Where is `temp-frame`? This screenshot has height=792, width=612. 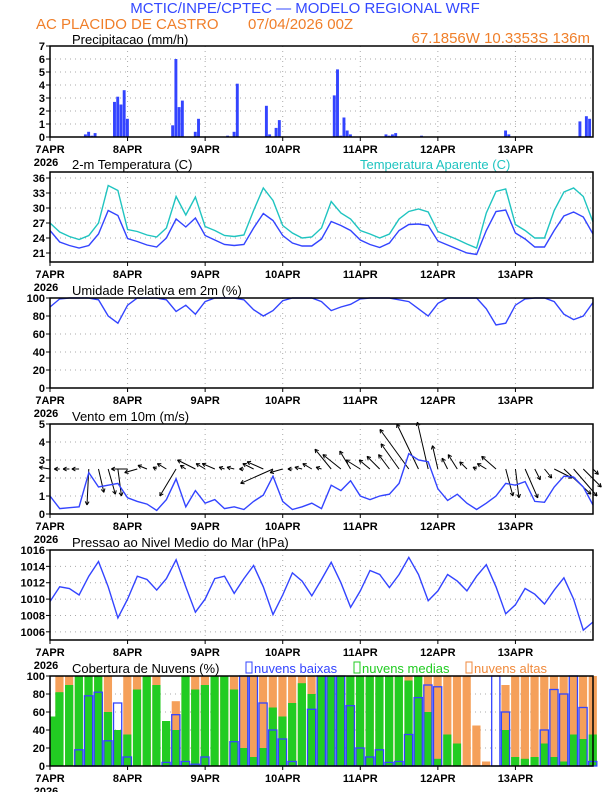
temp-frame is located at coordinates (321, 217).